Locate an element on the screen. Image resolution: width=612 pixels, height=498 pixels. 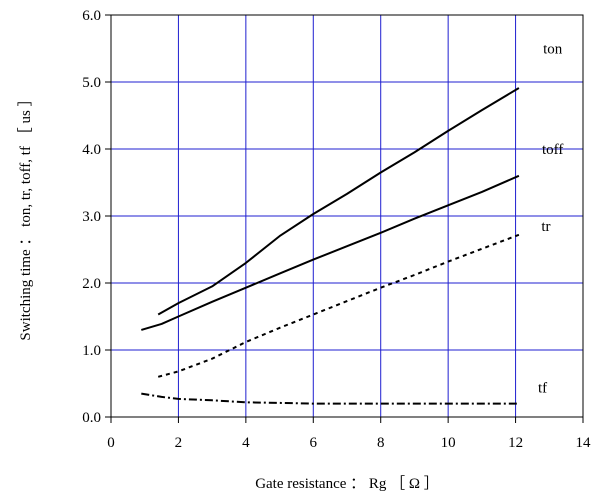
series-label-tr: tr is located at coordinates (545, 227).